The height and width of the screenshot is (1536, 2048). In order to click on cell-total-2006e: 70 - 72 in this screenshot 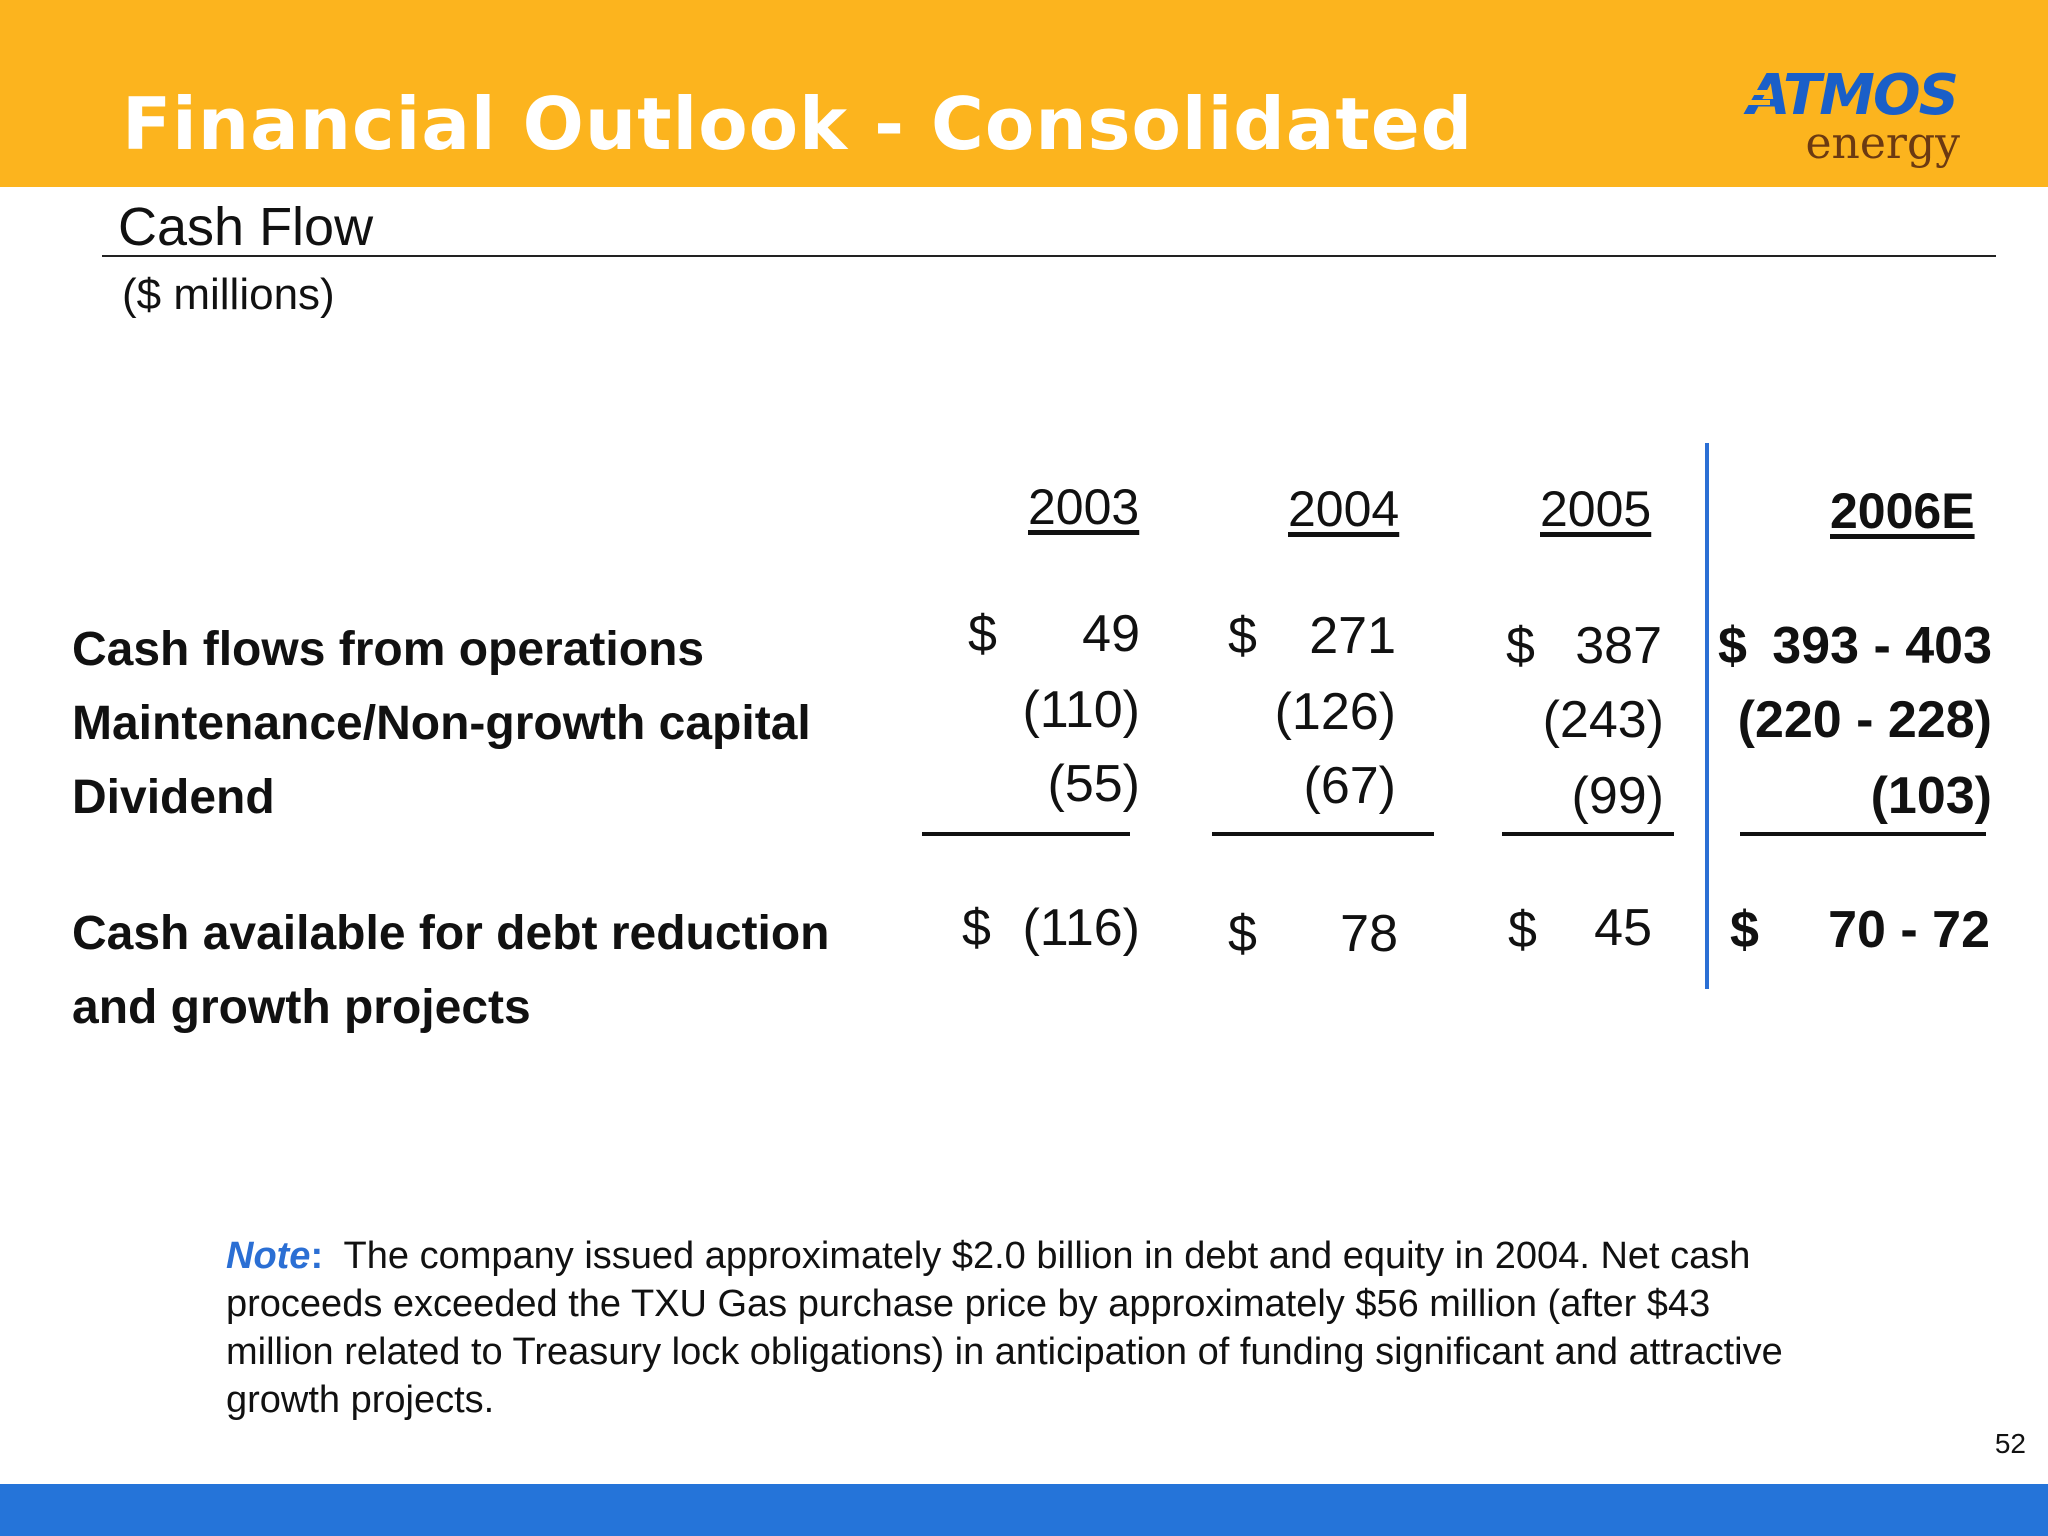, I will do `click(1909, 930)`.